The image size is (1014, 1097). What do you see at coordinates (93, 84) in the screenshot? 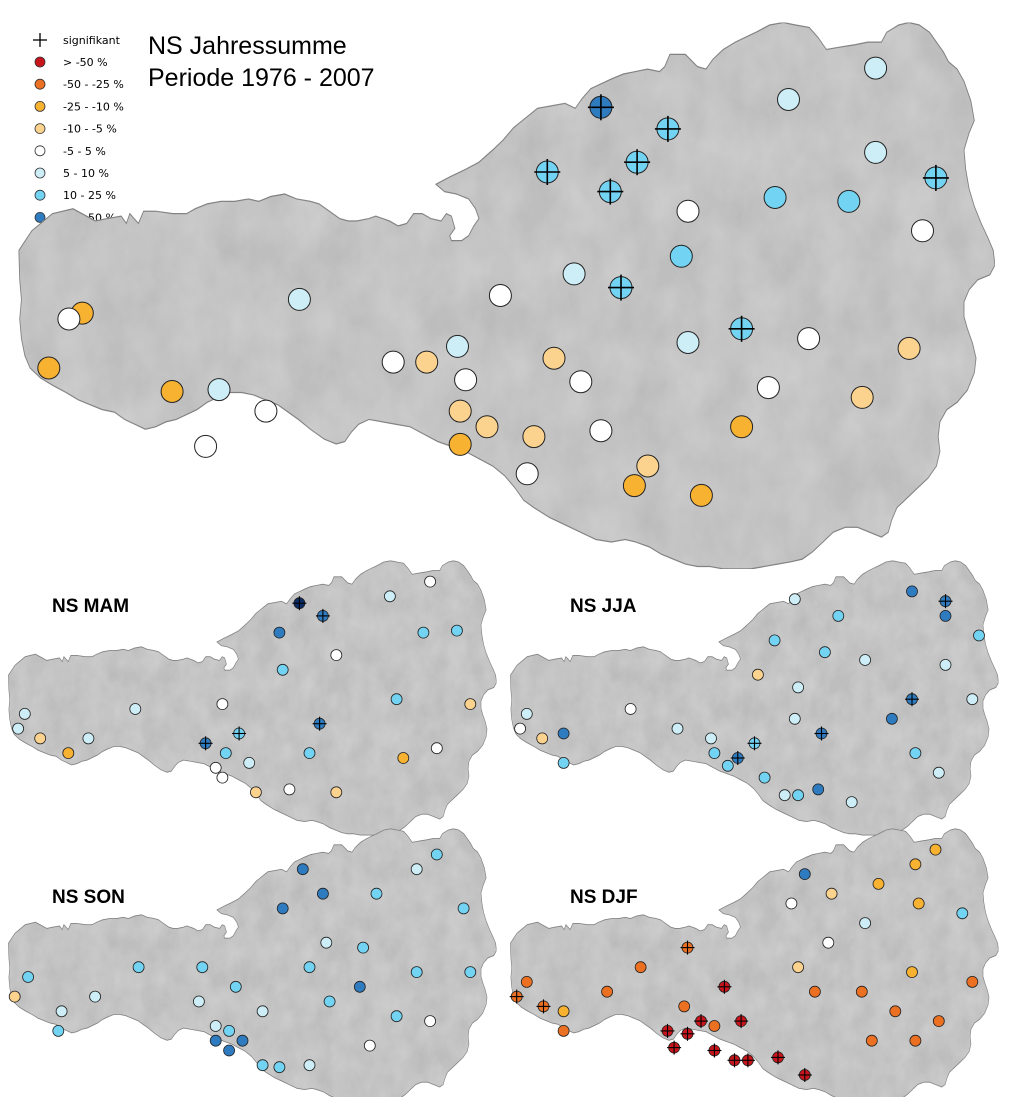
I see `legend-label: -50 - -25 %` at bounding box center [93, 84].